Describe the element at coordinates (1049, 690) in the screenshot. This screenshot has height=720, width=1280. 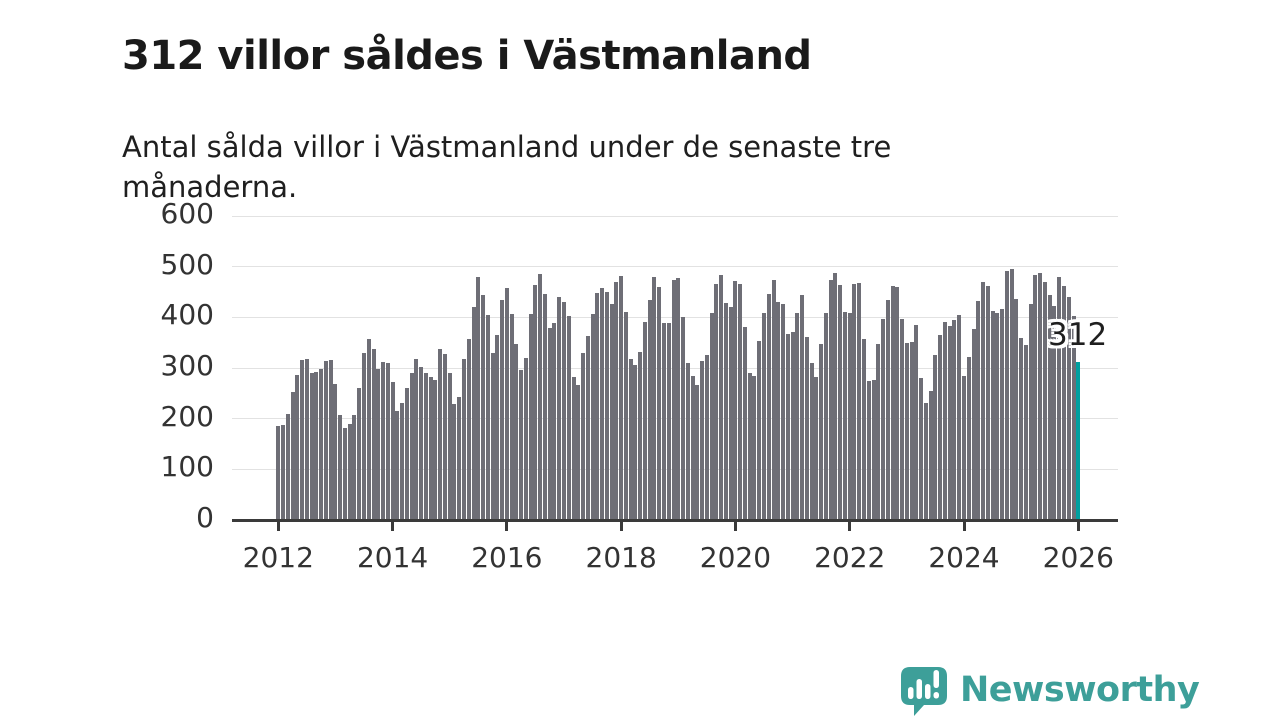
I see `newsworthy-logo: Newsworthy` at that location.